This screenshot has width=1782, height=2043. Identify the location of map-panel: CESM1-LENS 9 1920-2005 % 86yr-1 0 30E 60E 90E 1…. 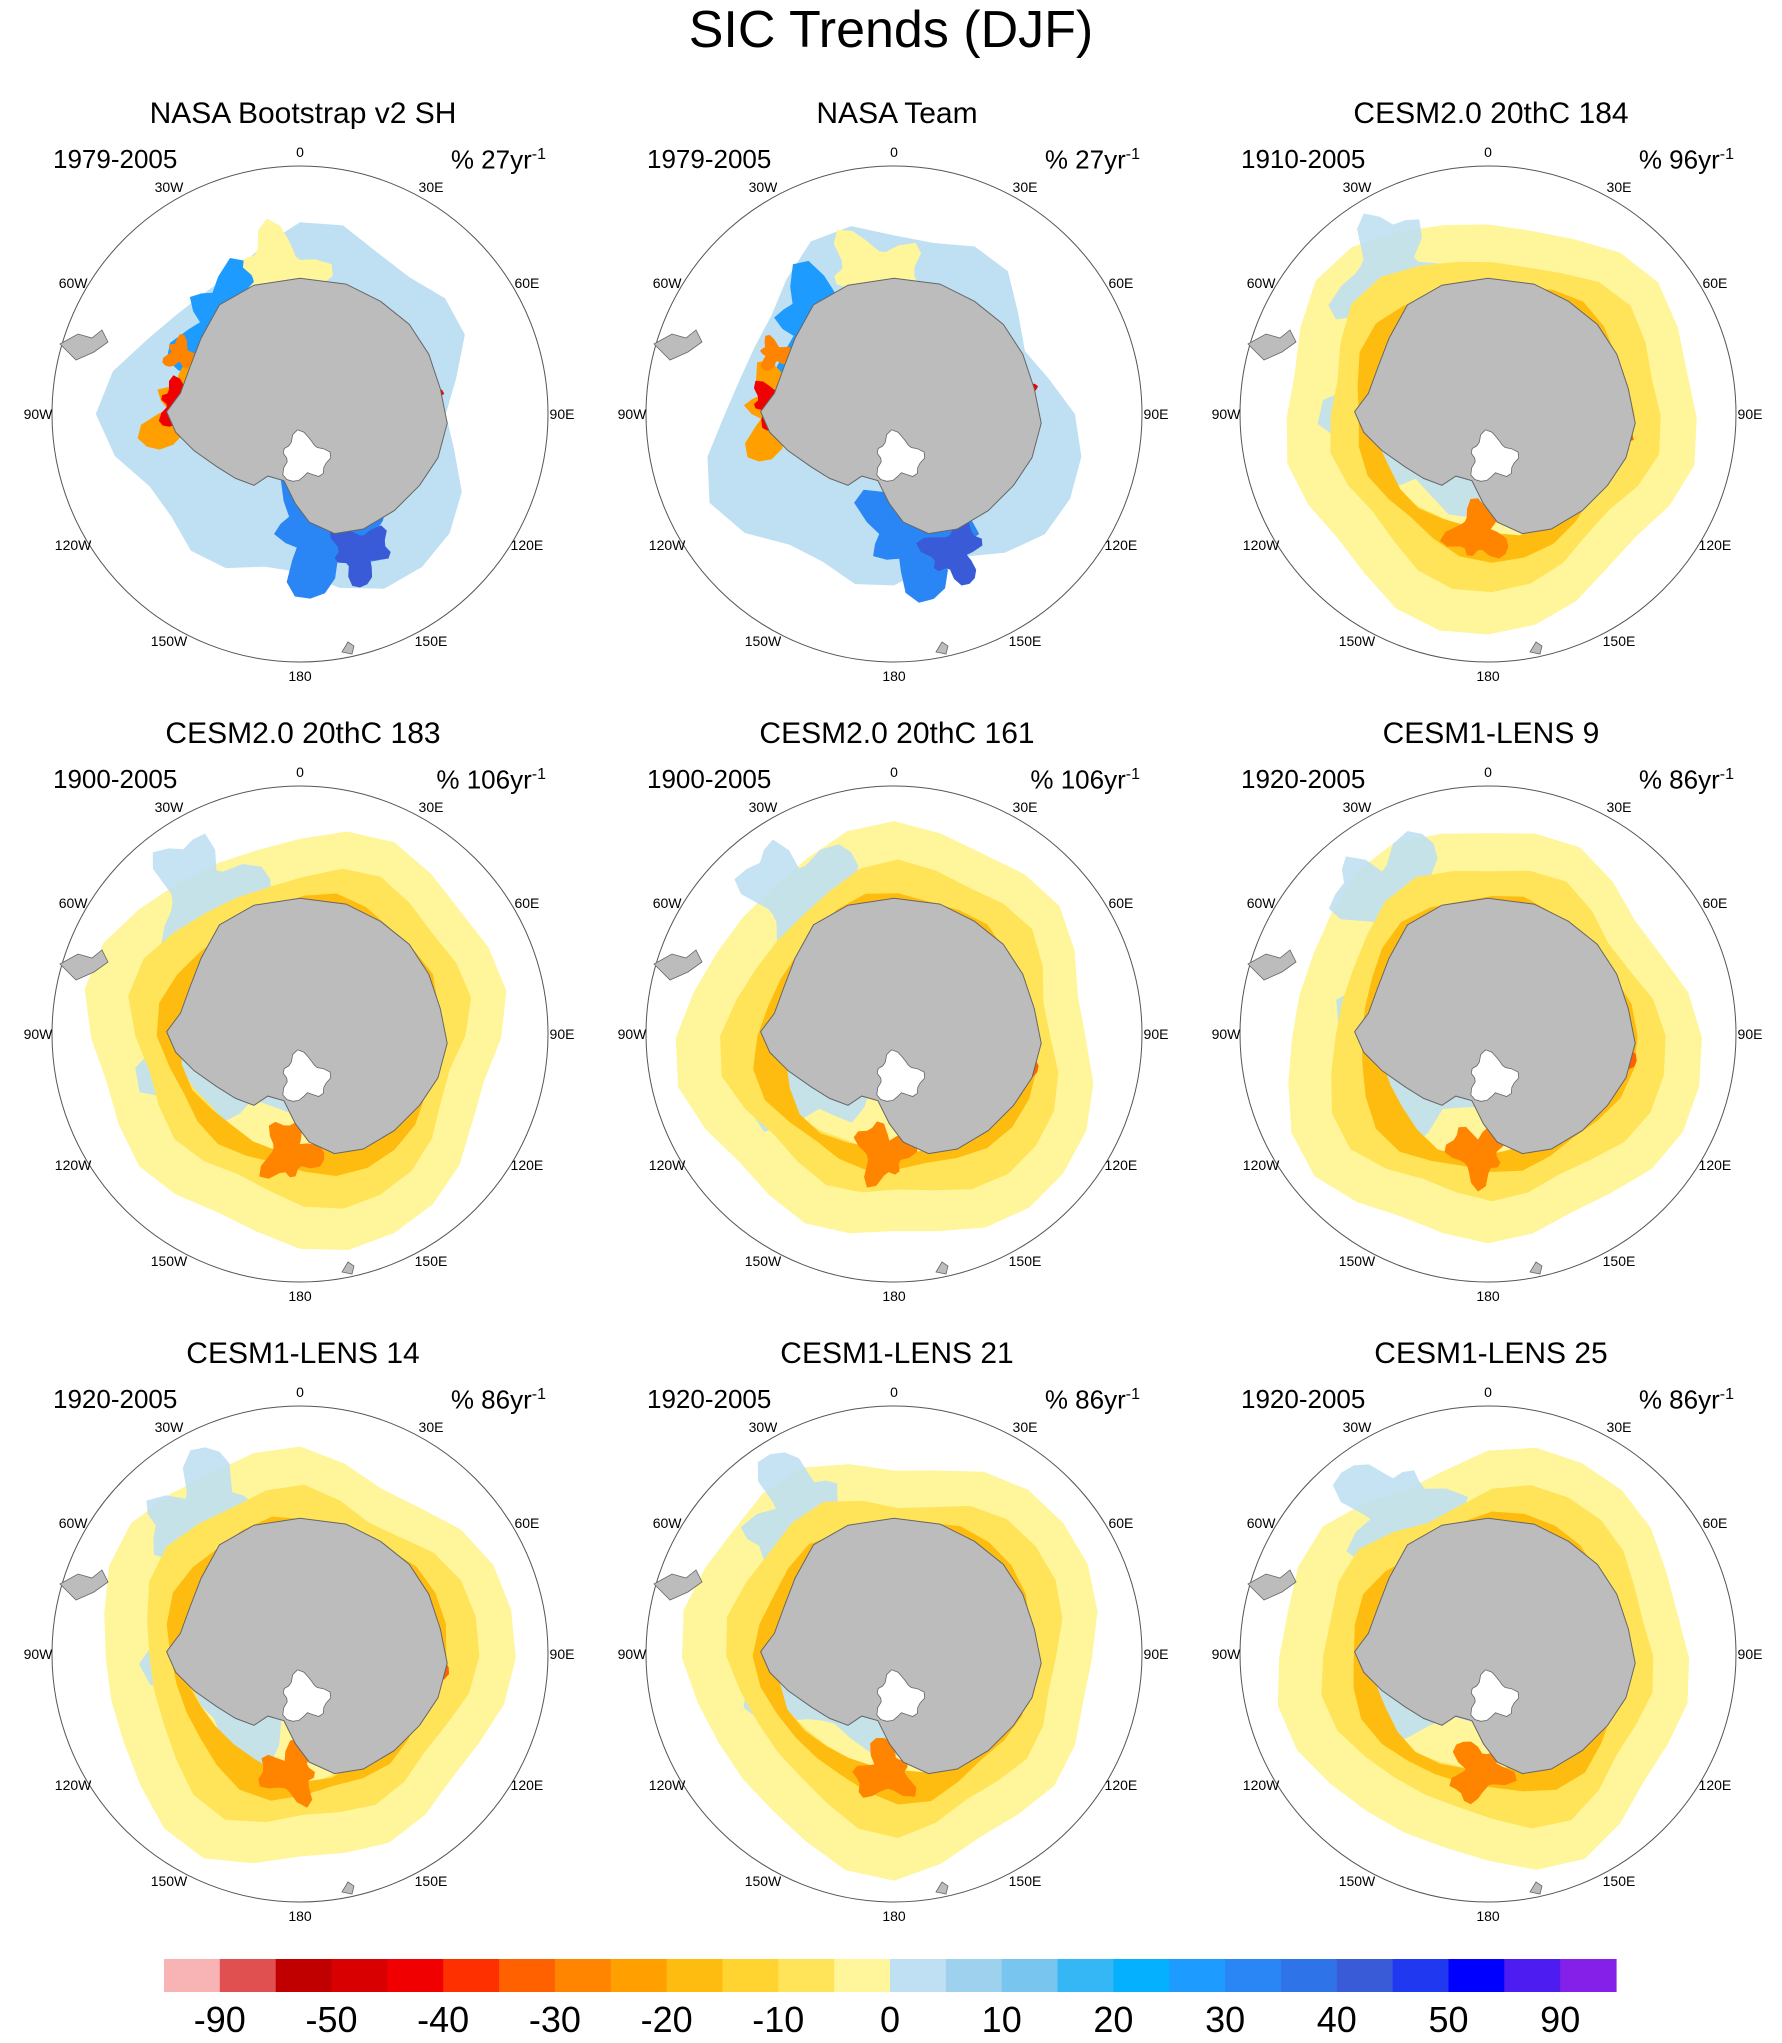
(1488, 1026).